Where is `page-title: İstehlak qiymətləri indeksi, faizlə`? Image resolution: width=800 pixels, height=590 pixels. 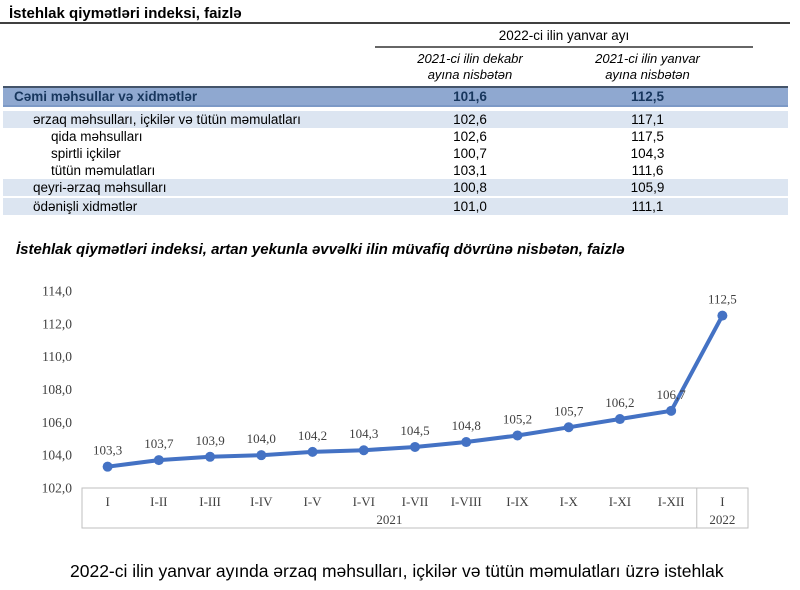
page-title: İstehlak qiymətləri indeksi, faizlə is located at coordinates (125, 13).